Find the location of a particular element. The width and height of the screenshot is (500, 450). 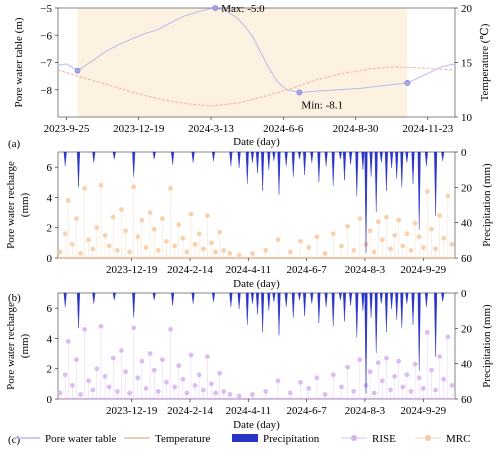

y-tick-label: −7 is located at coordinates (46, 64).